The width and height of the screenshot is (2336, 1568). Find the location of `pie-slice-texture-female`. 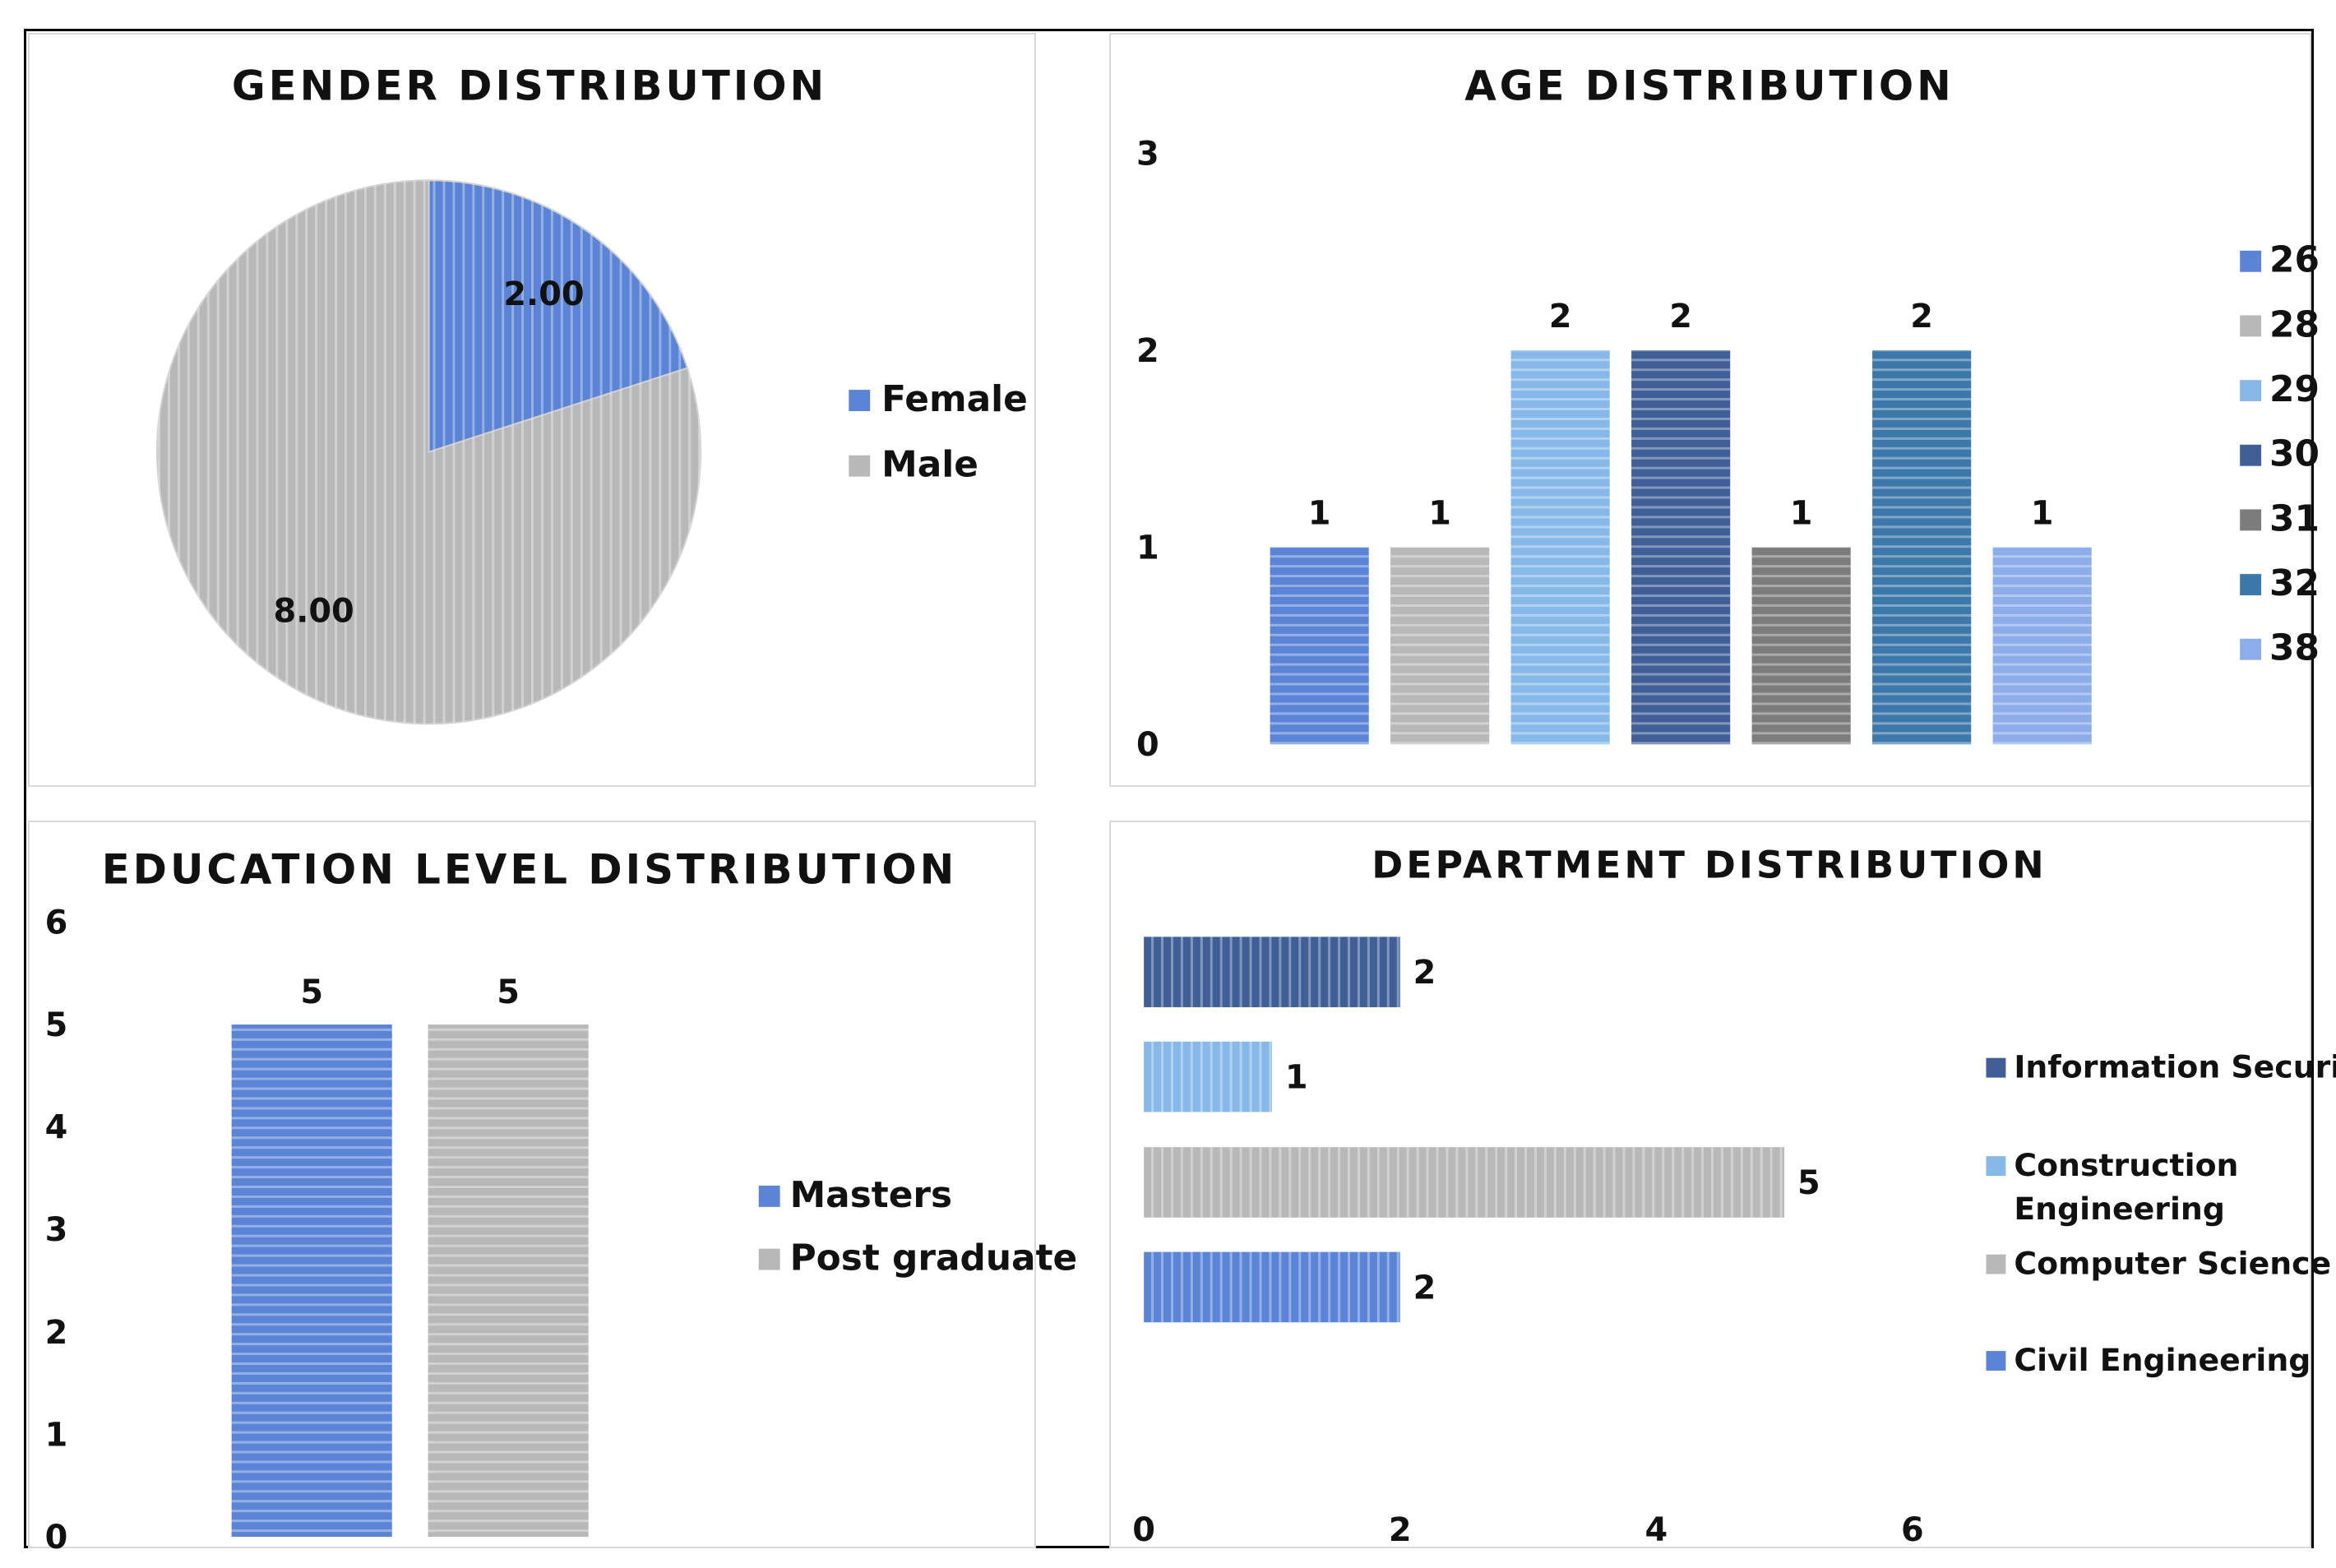

pie-slice-texture-female is located at coordinates (557, 316).